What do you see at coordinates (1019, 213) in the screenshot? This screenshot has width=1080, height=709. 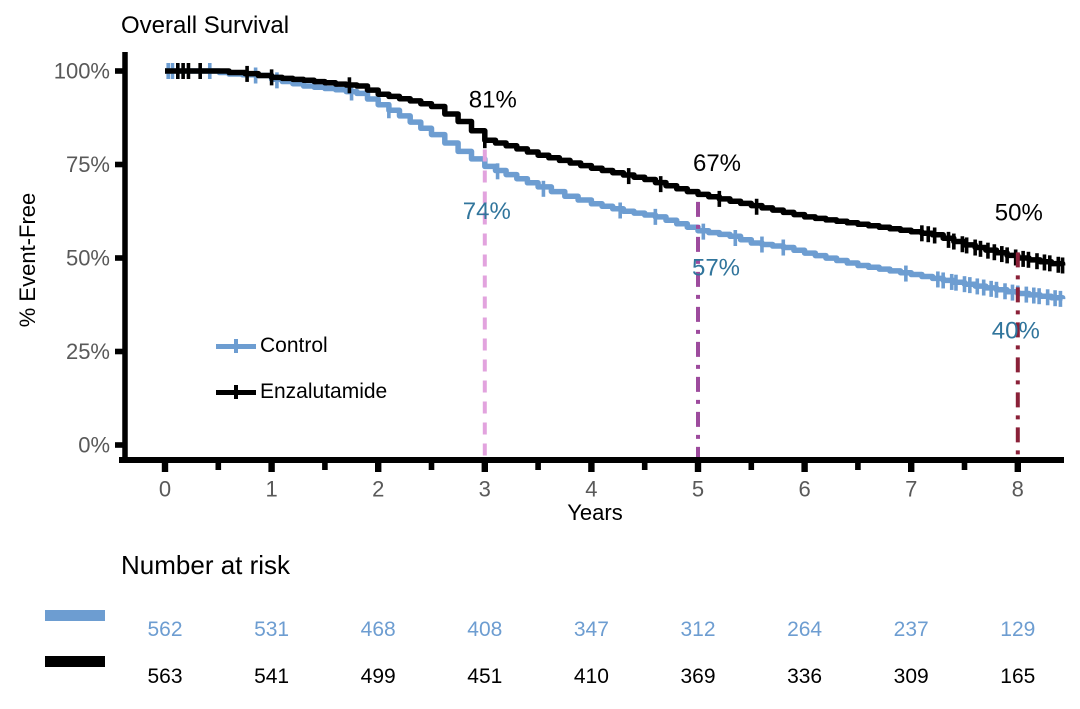 I see `milestone-label-enzalutamide-year-8: 50%` at bounding box center [1019, 213].